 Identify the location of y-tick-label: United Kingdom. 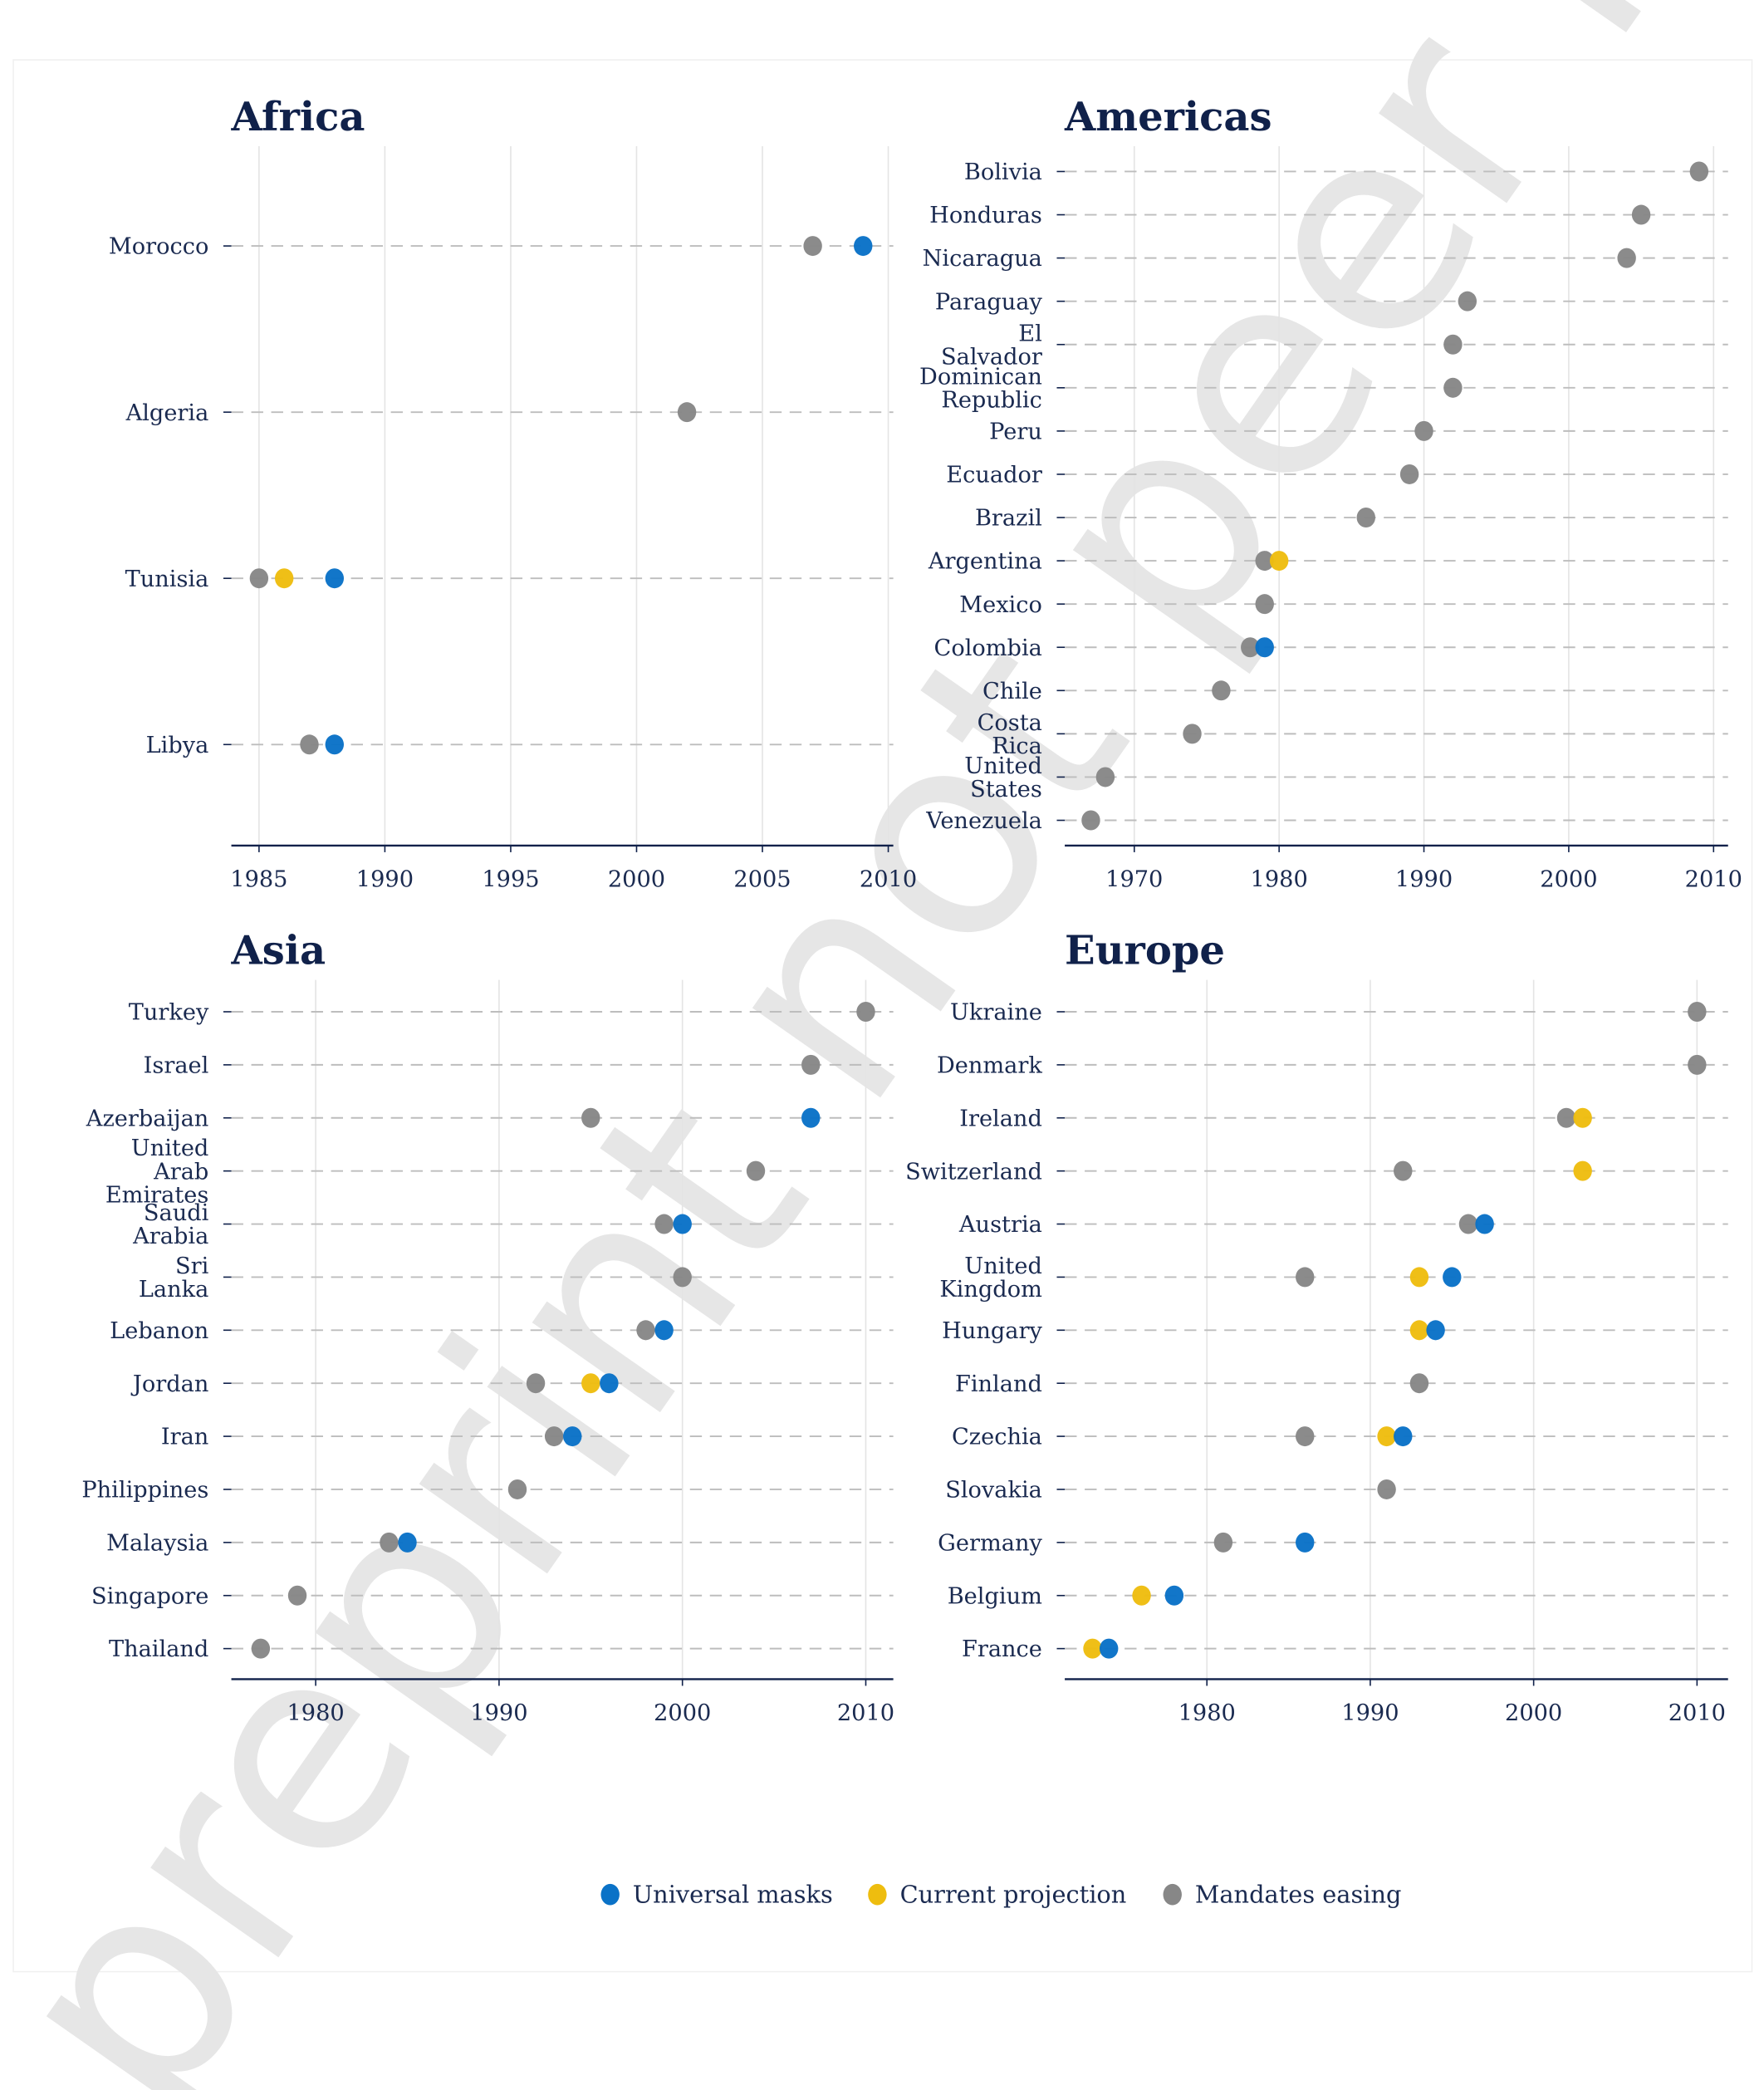
(990, 1279).